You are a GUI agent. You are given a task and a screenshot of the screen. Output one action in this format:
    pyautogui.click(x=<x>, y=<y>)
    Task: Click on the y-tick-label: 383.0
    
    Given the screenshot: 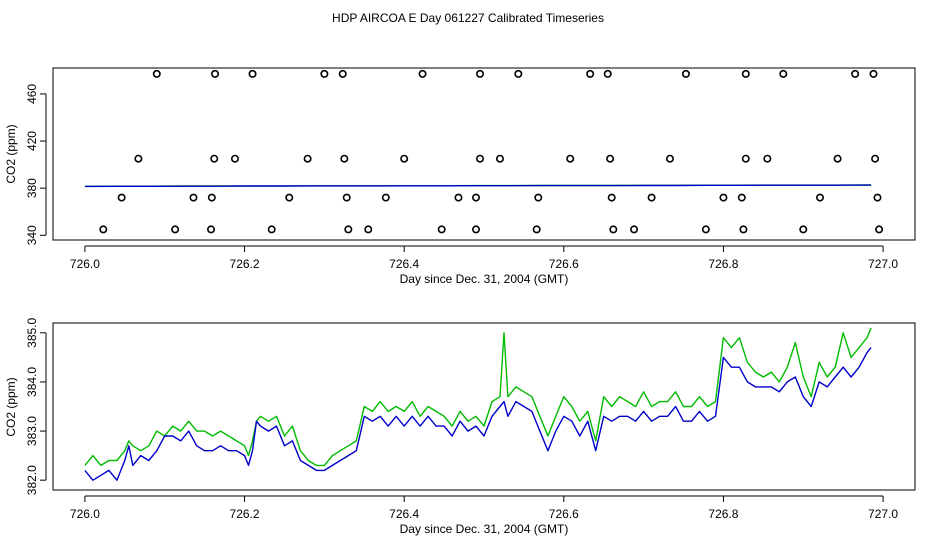 What is the action you would take?
    pyautogui.click(x=32, y=431)
    